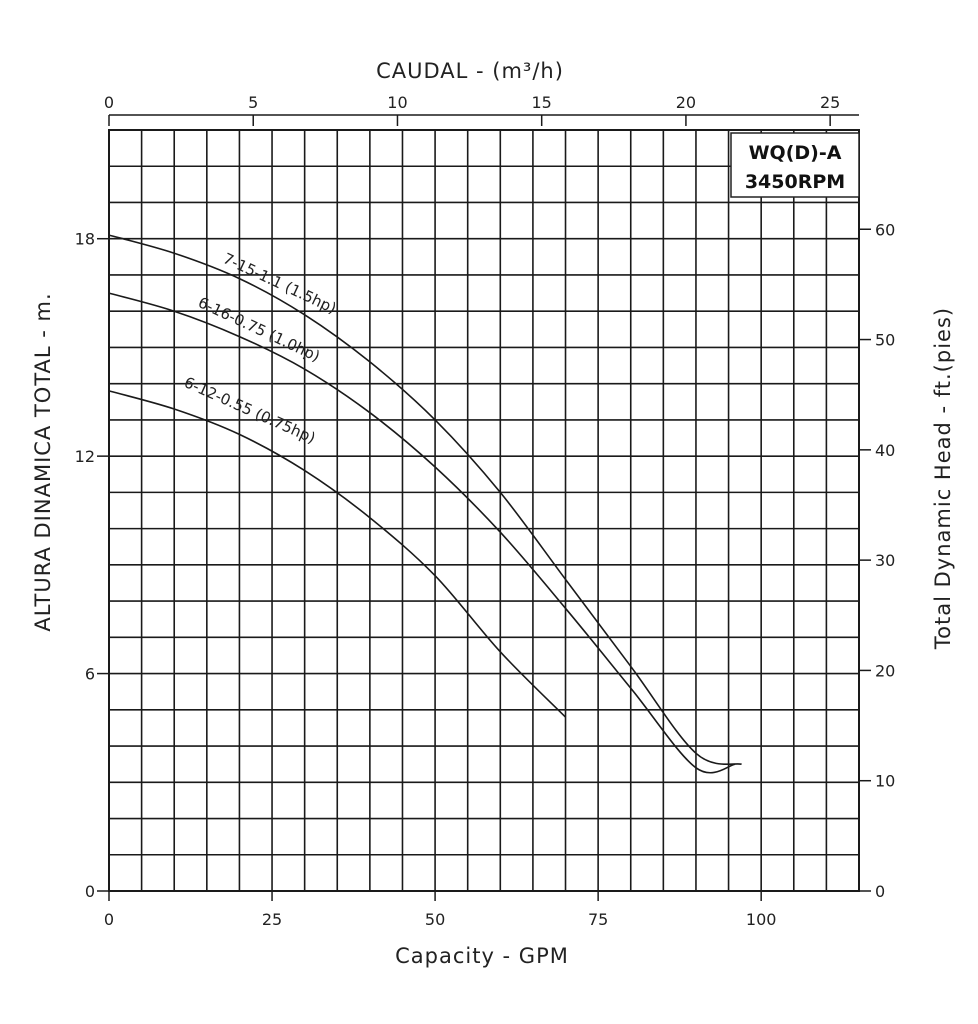 The image size is (978, 1024). What do you see at coordinates (109, 102) in the screenshot?
I see `top-tick-label: 0` at bounding box center [109, 102].